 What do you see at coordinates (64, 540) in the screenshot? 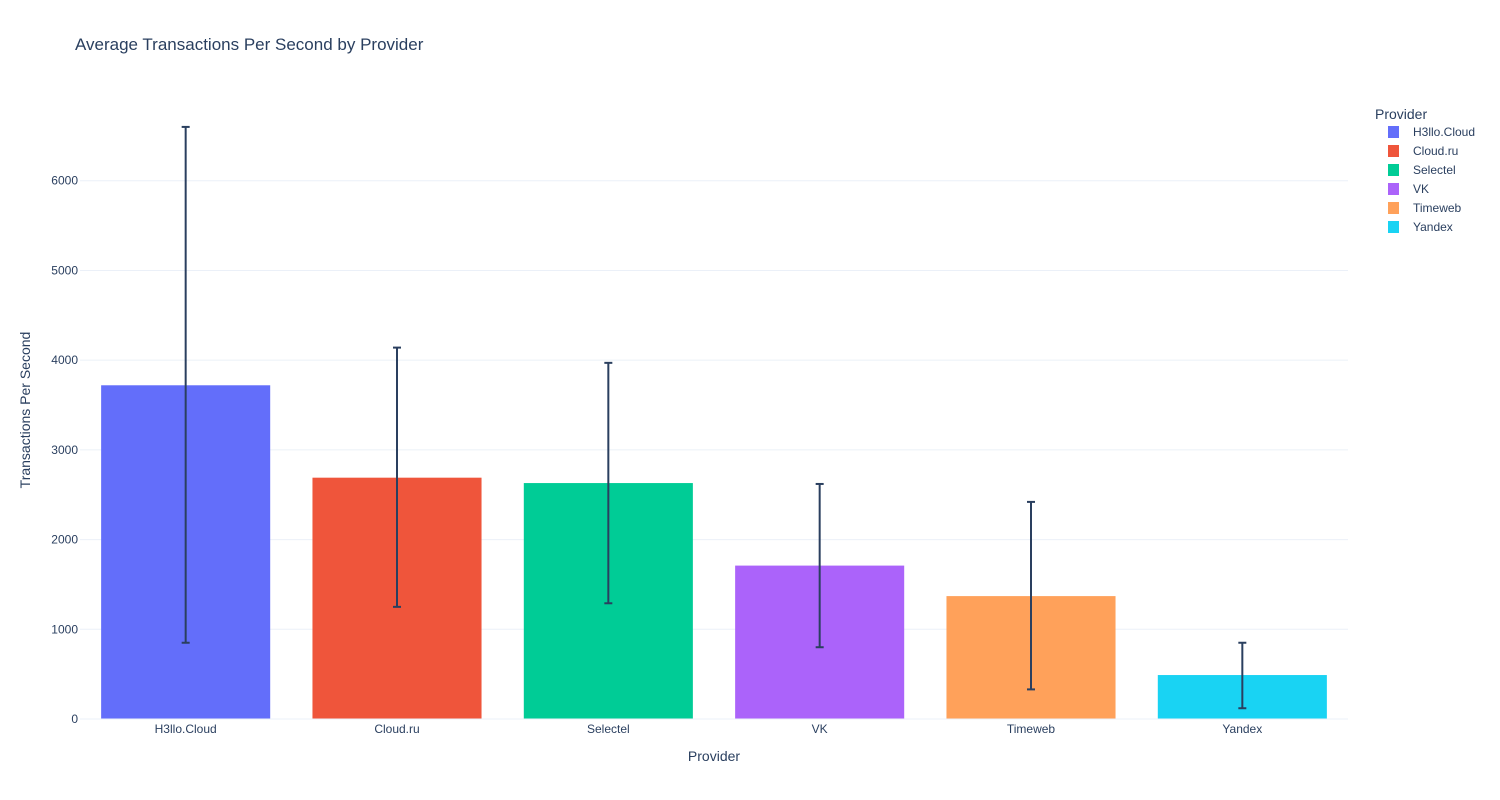
I see `y-tick-label: 2000` at bounding box center [64, 540].